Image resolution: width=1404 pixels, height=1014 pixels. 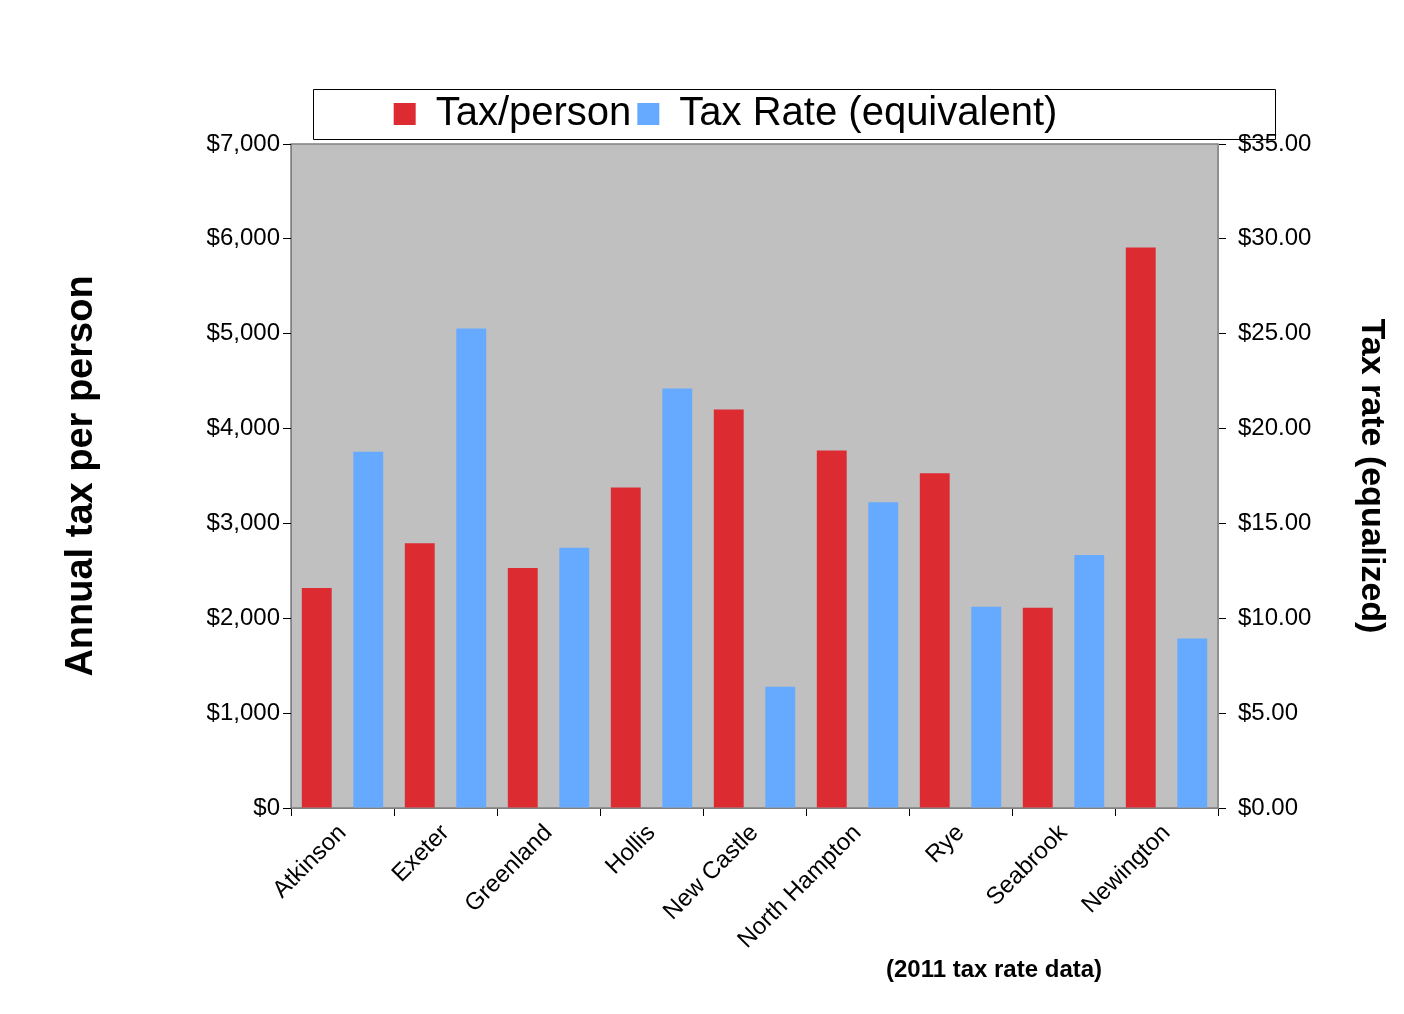 What do you see at coordinates (243, 616) in the screenshot?
I see `y-tick-label: $2,000` at bounding box center [243, 616].